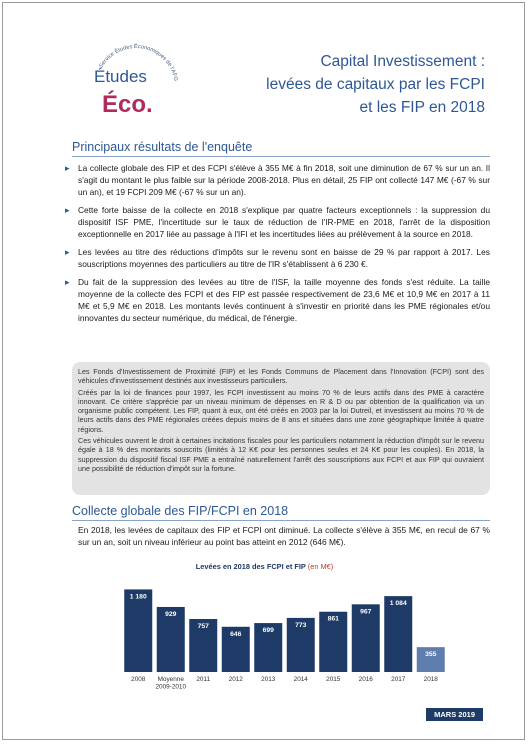 The width and height of the screenshot is (529, 744). What do you see at coordinates (170, 687) in the screenshot?
I see `x-tick-label-line: 2009-2010` at bounding box center [170, 687].